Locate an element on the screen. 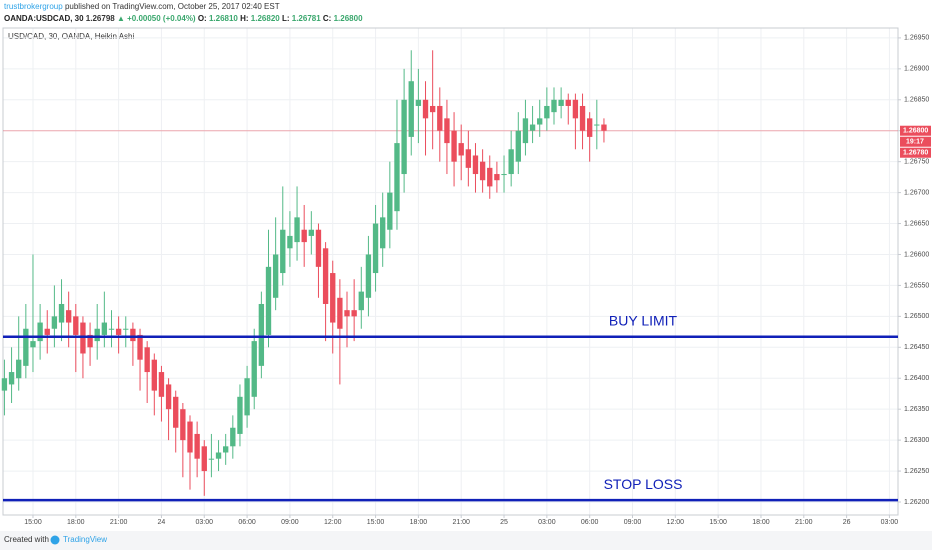 The image size is (932, 550). last-price-label: 1.26800 is located at coordinates (915, 131).